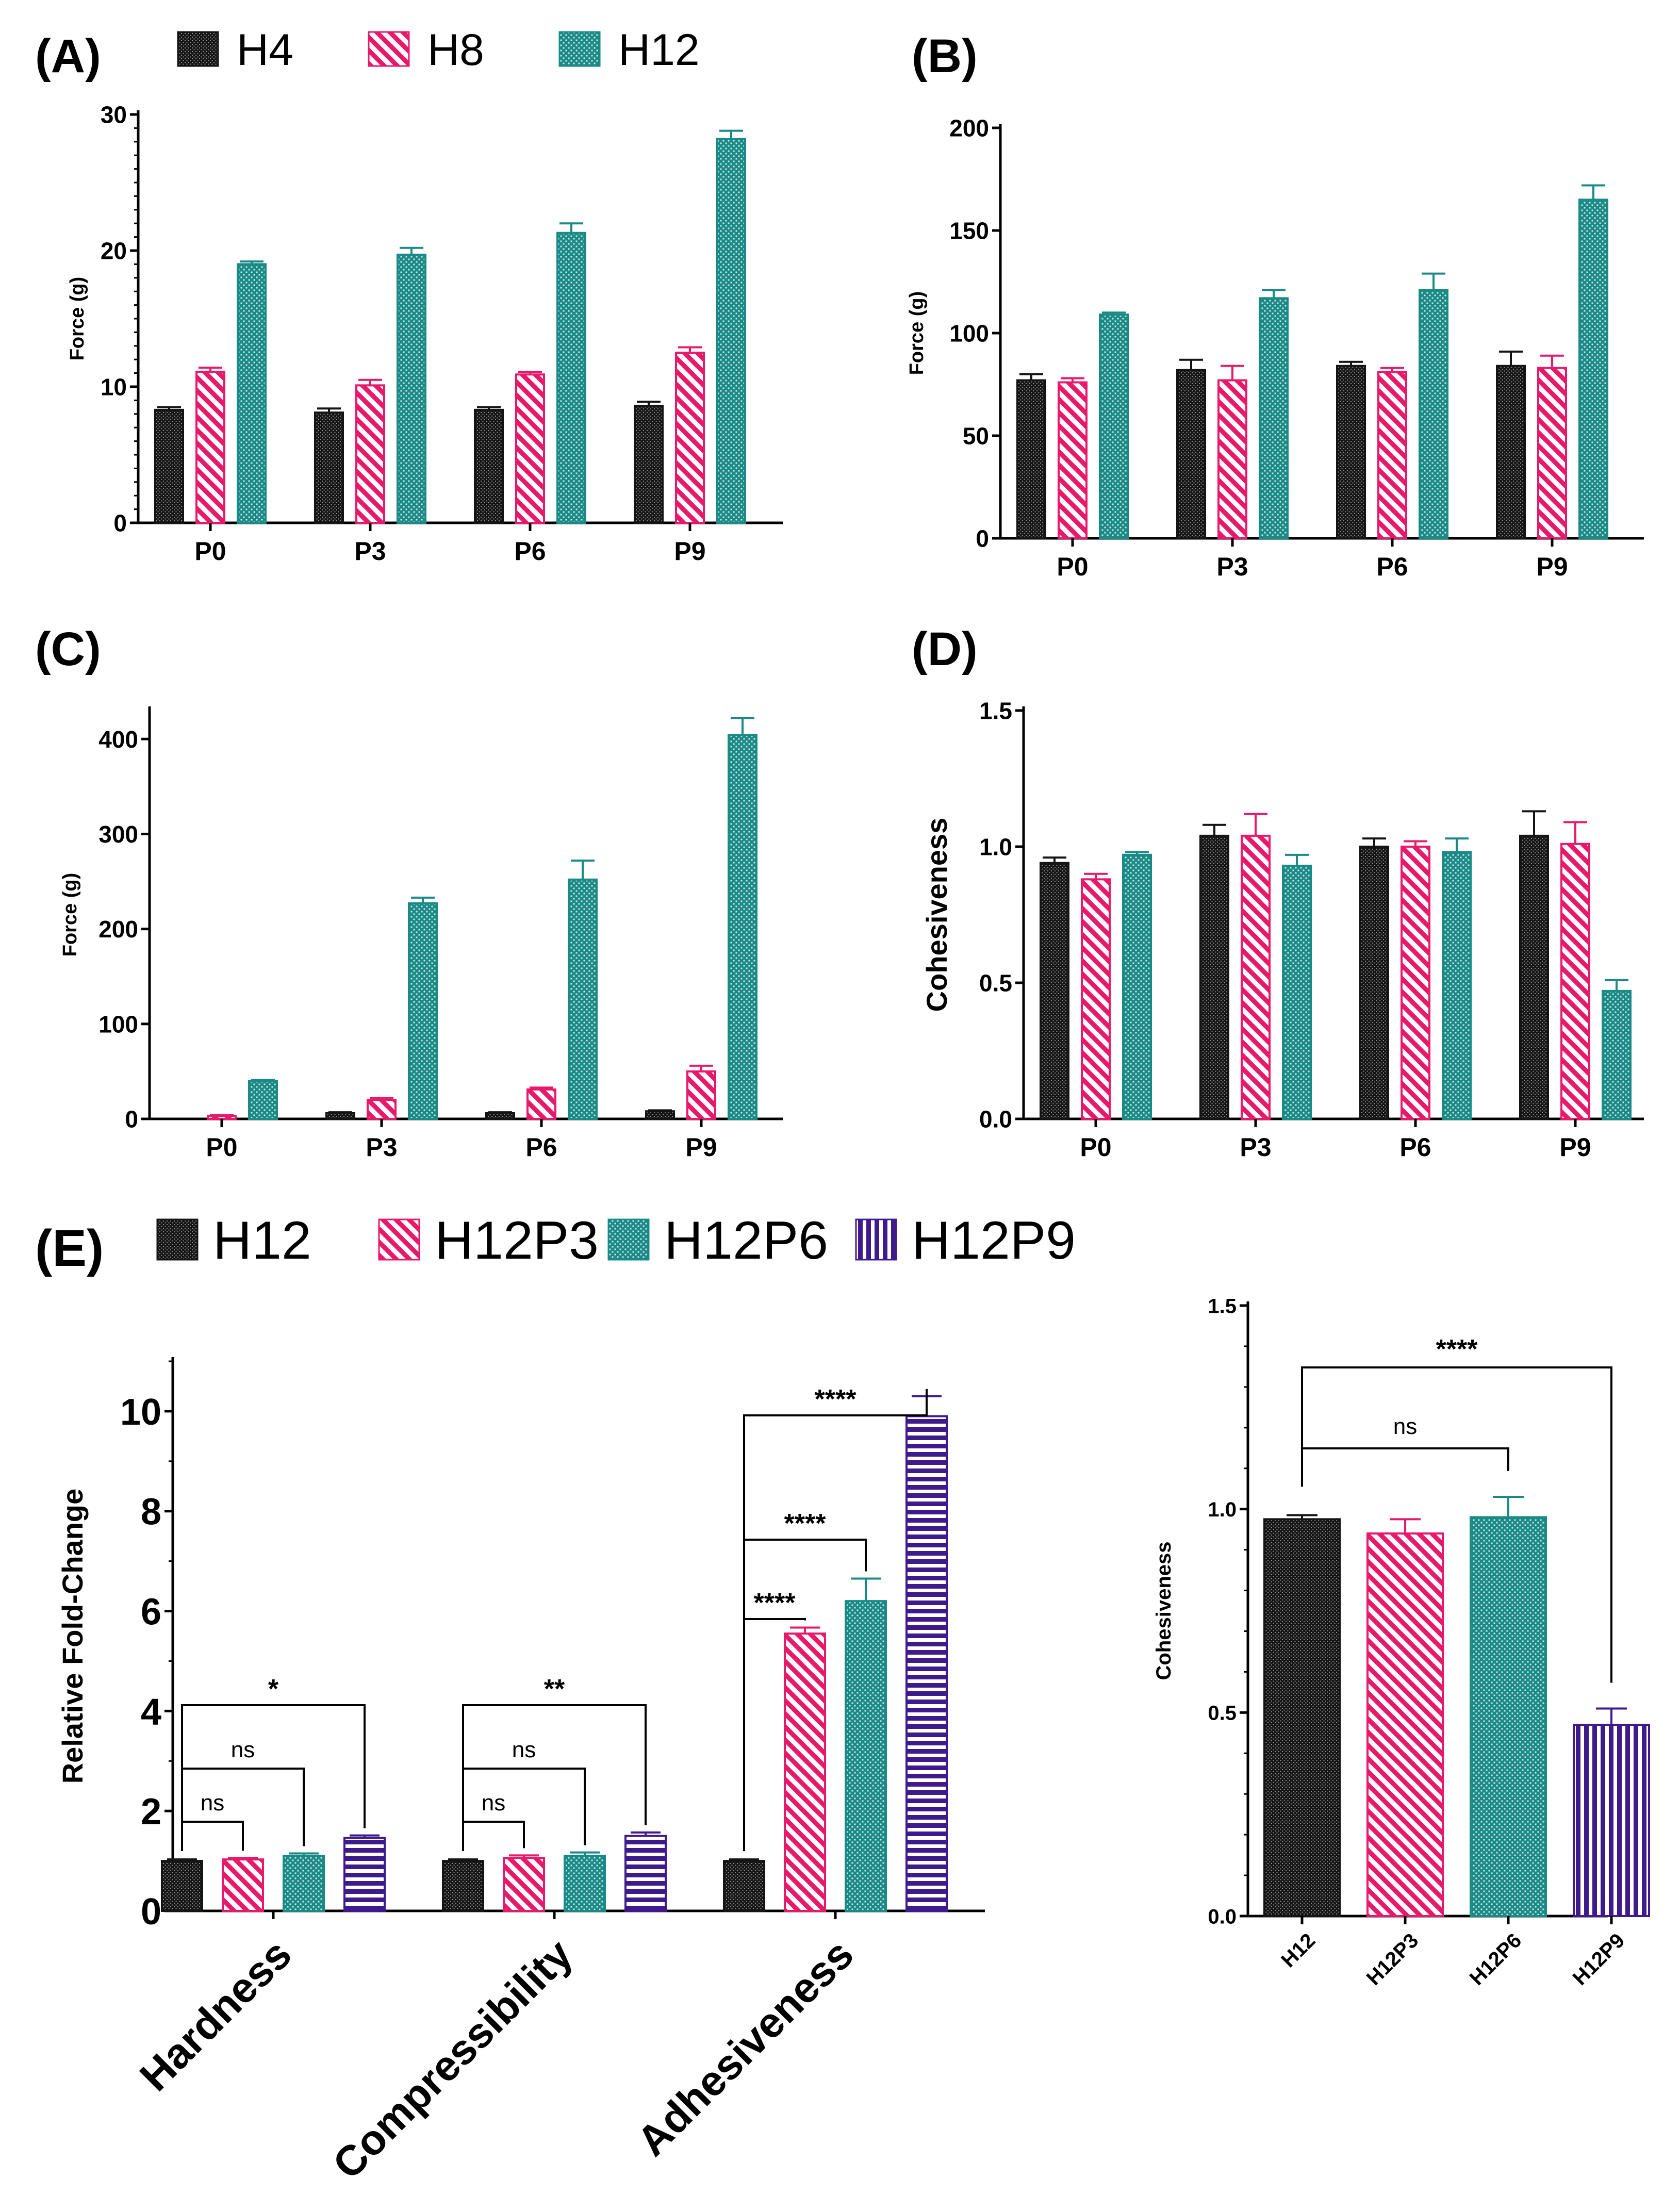 The width and height of the screenshot is (1680, 2211). I want to click on bar-h12p6-hardness, so click(304, 1883).